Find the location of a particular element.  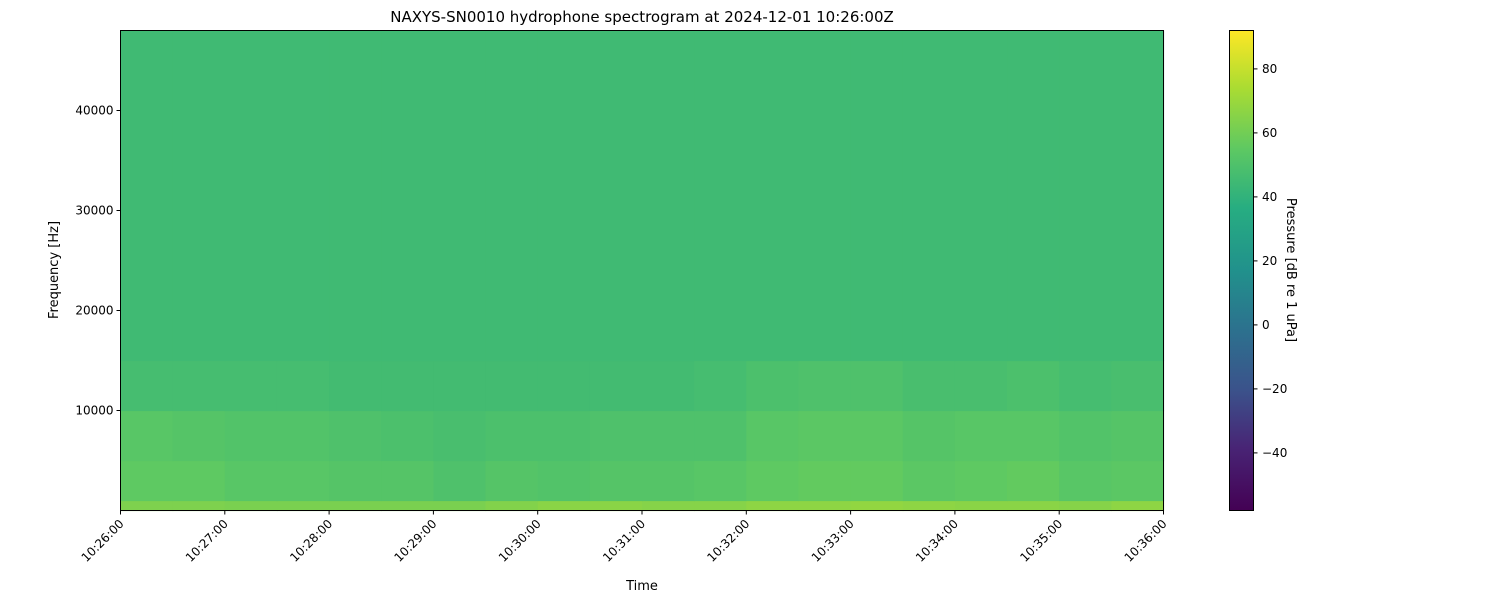

colorbar-tick-label: −20 is located at coordinates (1274, 389).